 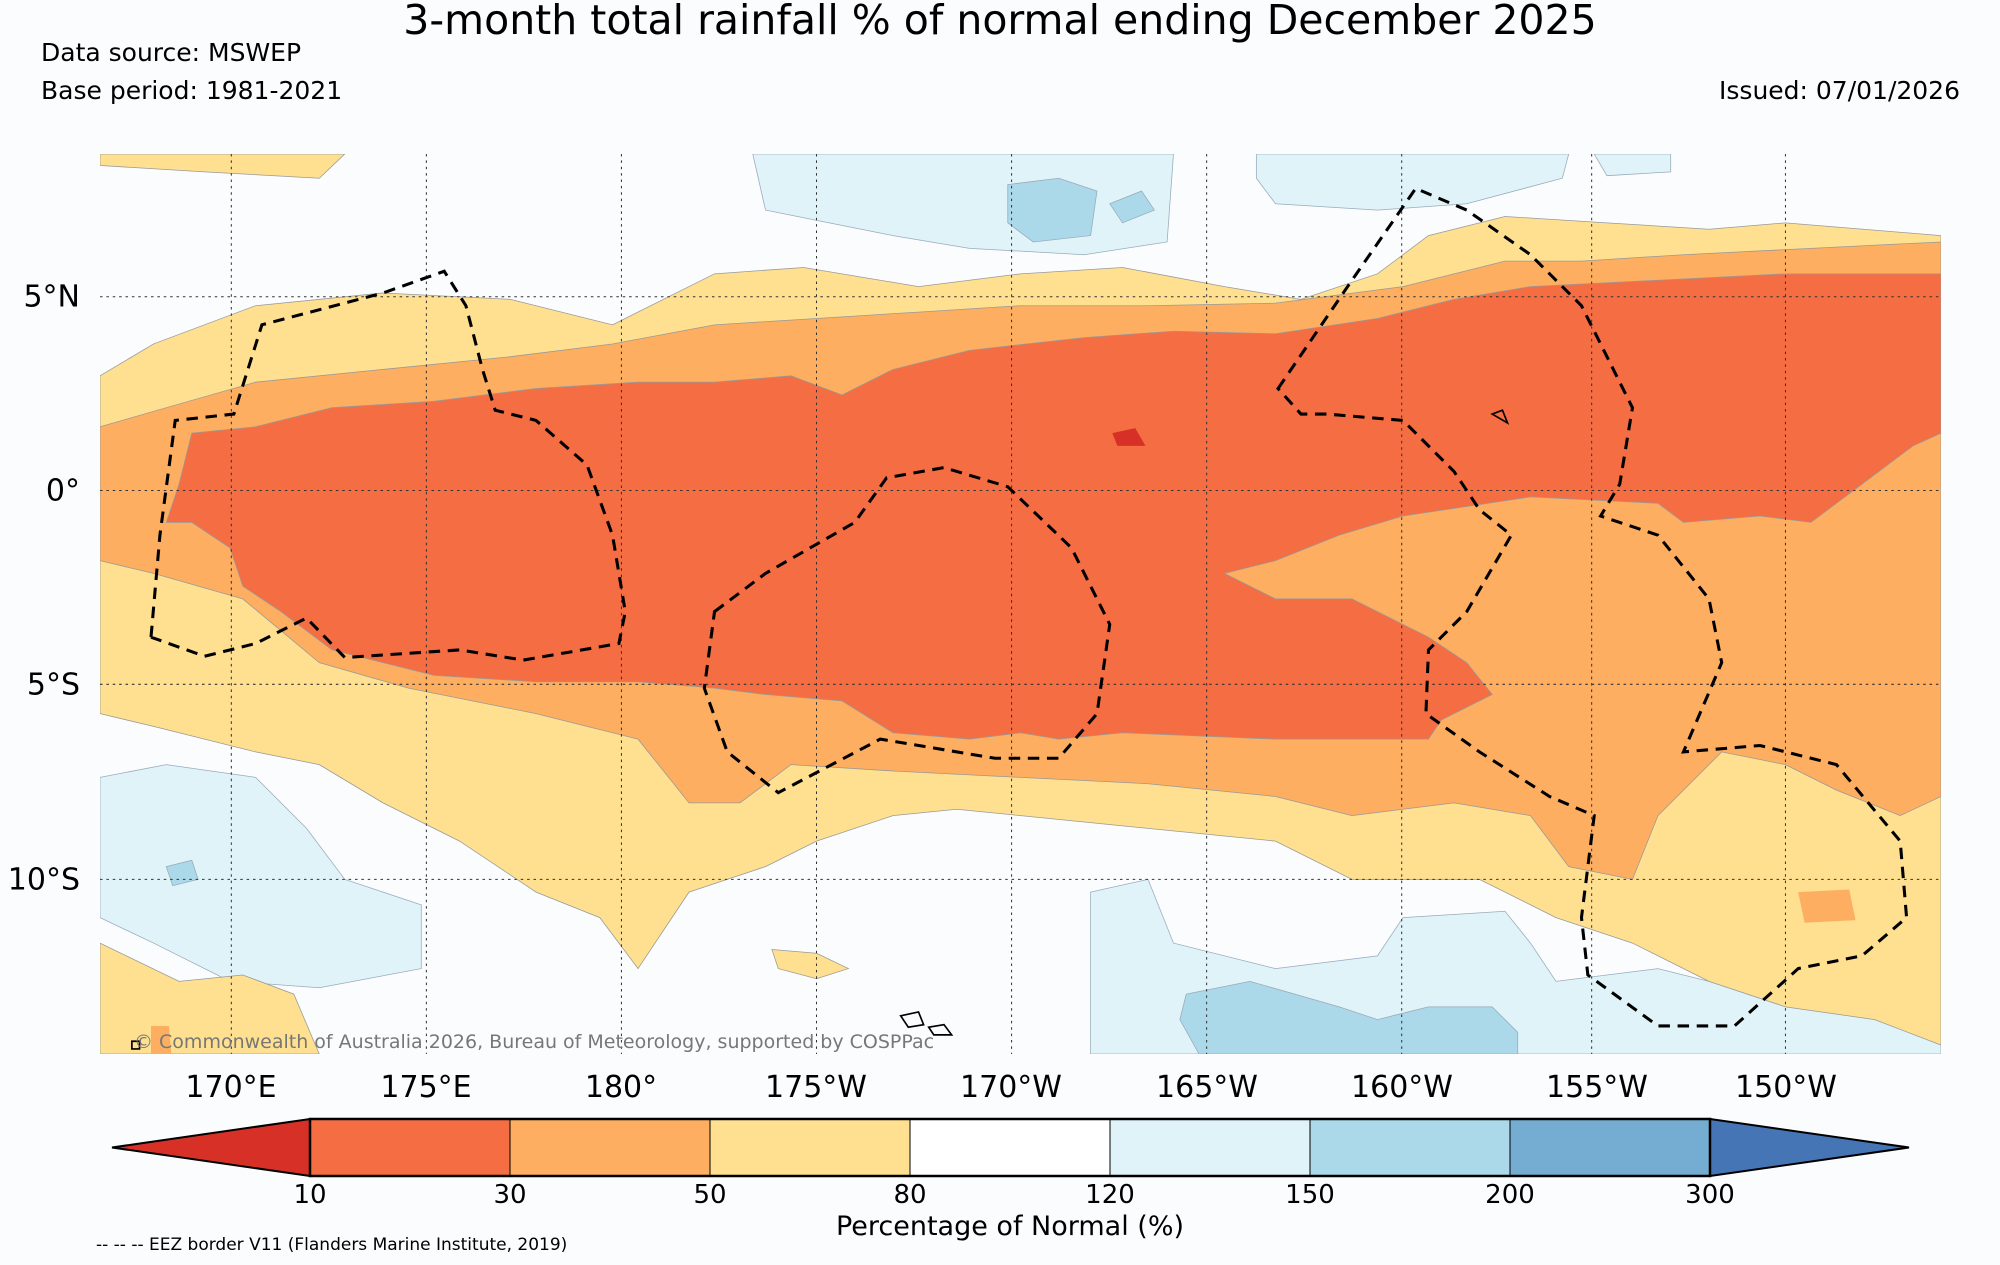 I want to click on longitude-label: 150°W, so click(x=1786, y=1087).